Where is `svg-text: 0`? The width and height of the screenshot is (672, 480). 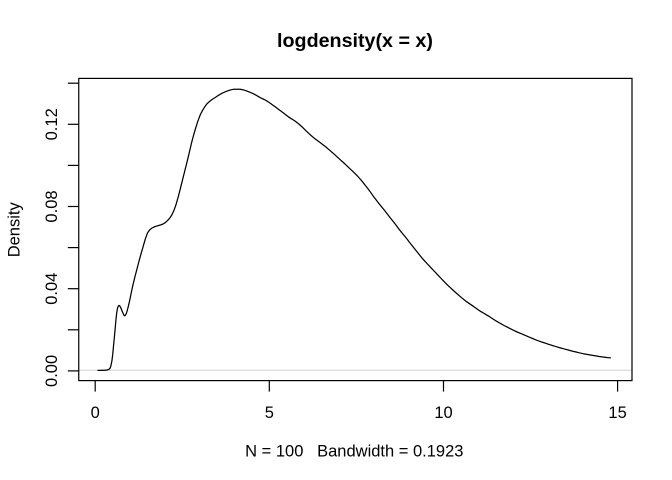
svg-text: 0 is located at coordinates (95, 413).